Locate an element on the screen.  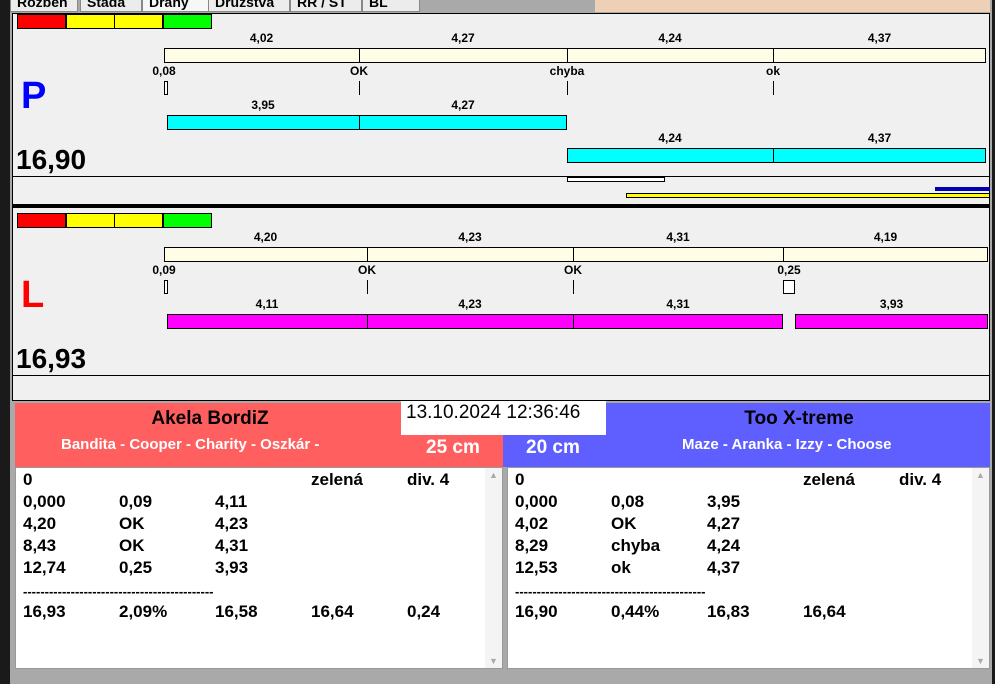
result-cell: 16,83 is located at coordinates (728, 611).